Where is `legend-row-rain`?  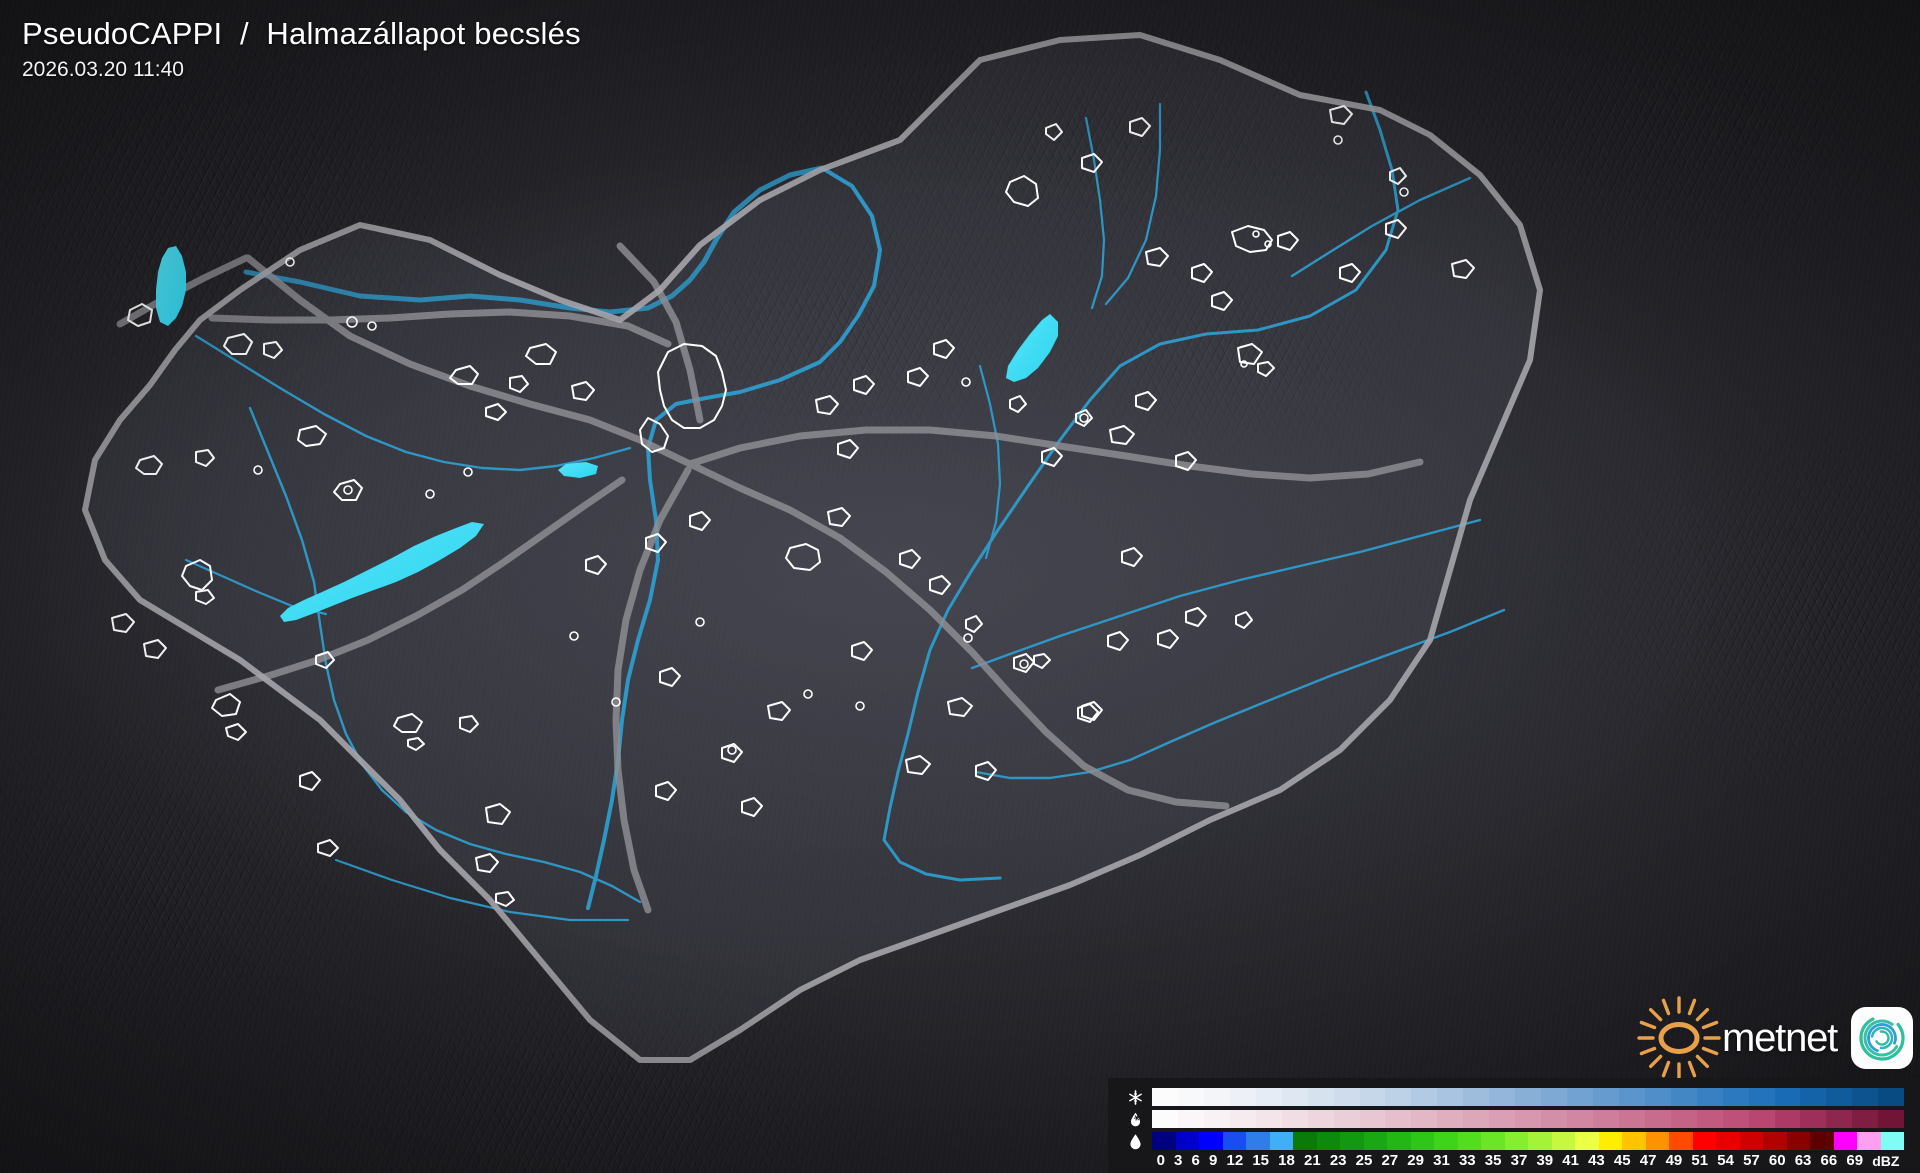 legend-row-rain is located at coordinates (1528, 1141).